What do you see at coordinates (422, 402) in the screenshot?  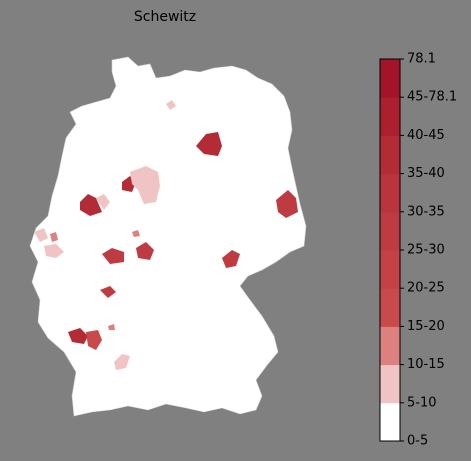 I see `colorbar-label: 5-10` at bounding box center [422, 402].